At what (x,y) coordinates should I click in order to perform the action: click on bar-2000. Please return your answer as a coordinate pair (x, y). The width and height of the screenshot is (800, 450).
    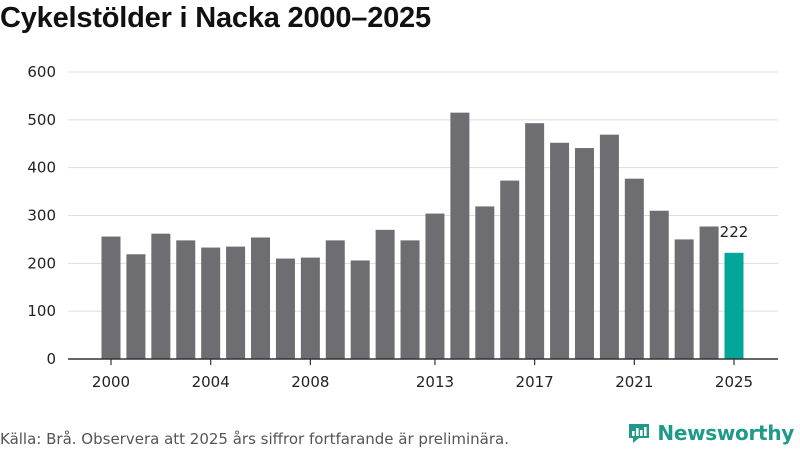
    Looking at the image, I should click on (111, 297).